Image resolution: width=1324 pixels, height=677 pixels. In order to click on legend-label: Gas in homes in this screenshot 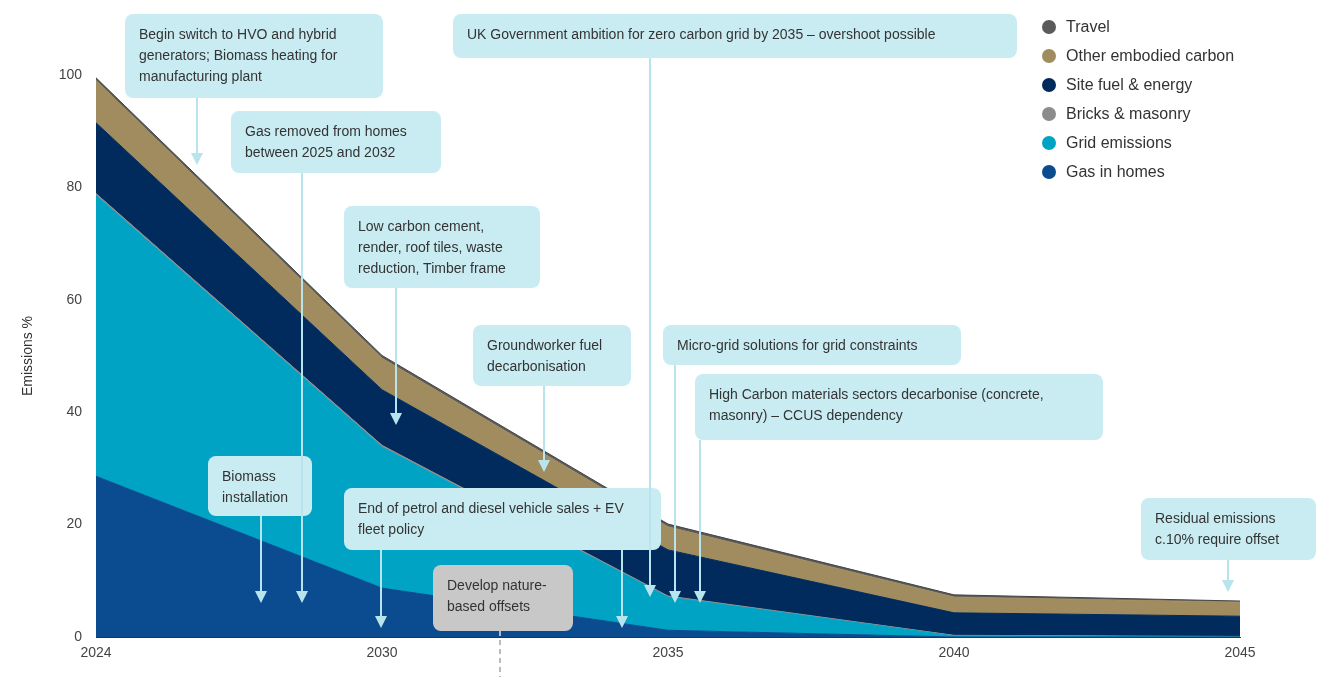, I will do `click(1115, 171)`.